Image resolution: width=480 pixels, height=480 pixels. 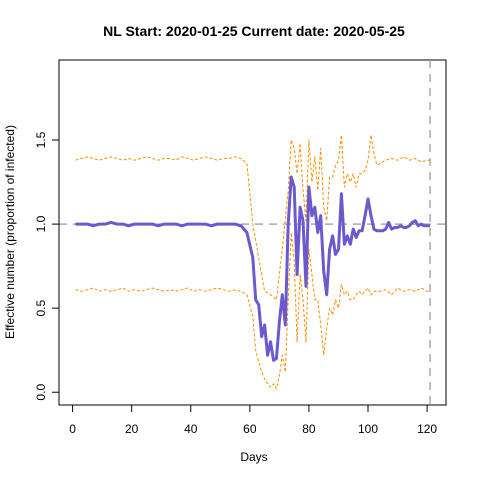 What do you see at coordinates (368, 429) in the screenshot?
I see `x-tick-label: 100` at bounding box center [368, 429].